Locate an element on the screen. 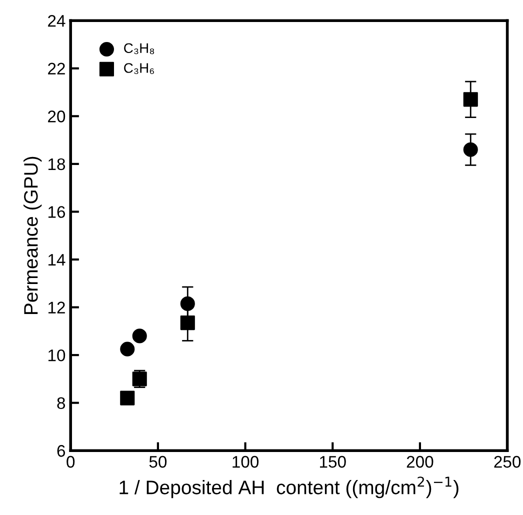  legend-label: C₃H₈ is located at coordinates (139, 48).